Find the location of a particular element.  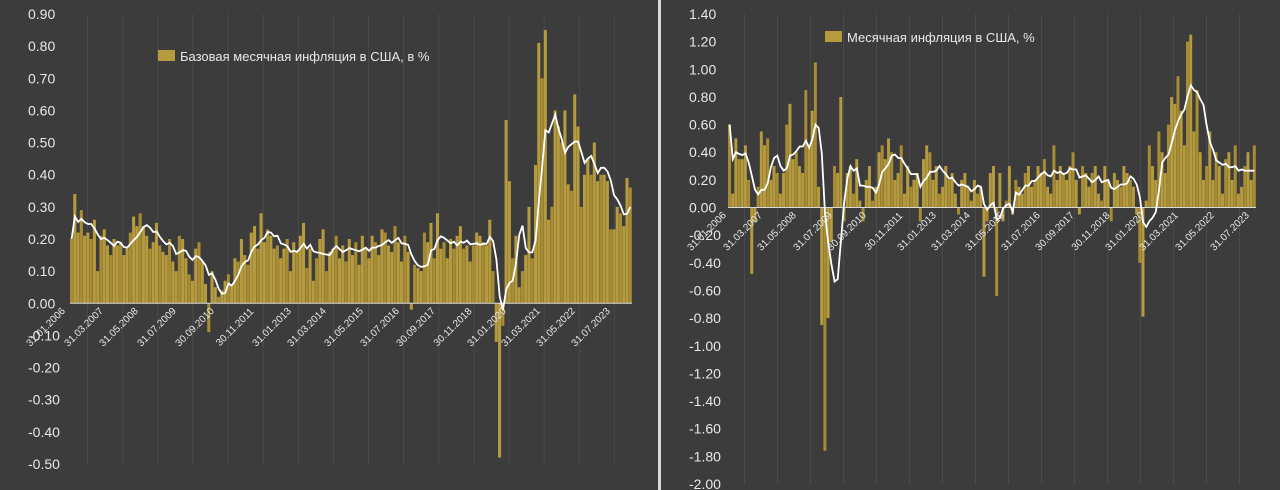

y-tick-label: -2.00 is located at coordinates (705, 483).